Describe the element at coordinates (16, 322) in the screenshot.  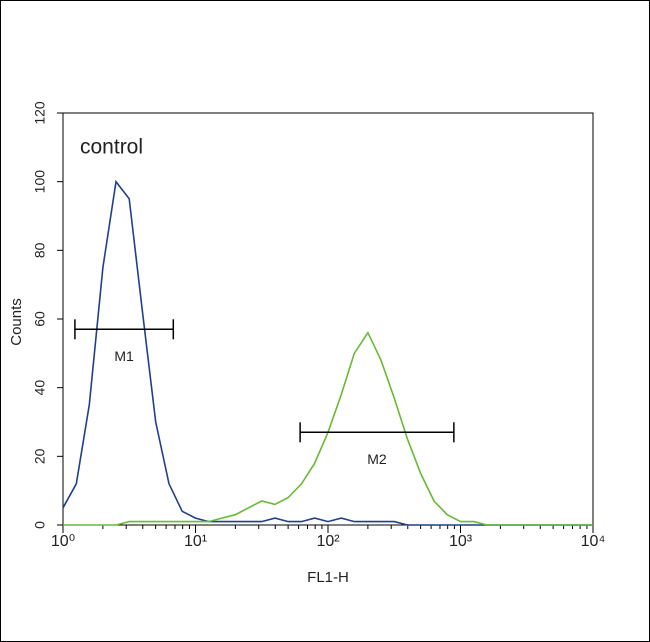
I see `y-axis-label: Counts` at that location.